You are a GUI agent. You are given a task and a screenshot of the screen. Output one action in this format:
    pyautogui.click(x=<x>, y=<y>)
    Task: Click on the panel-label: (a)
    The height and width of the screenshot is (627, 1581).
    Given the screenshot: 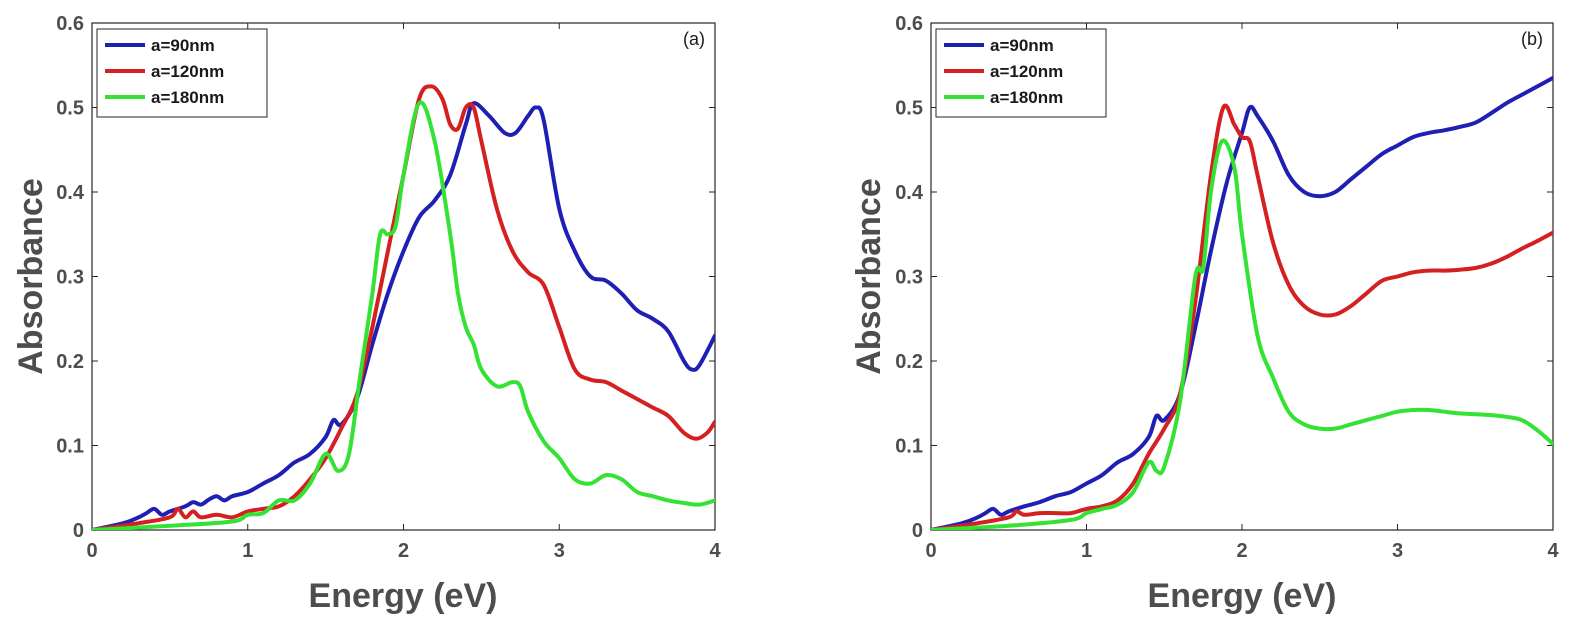 What is the action you would take?
    pyautogui.click(x=694, y=39)
    